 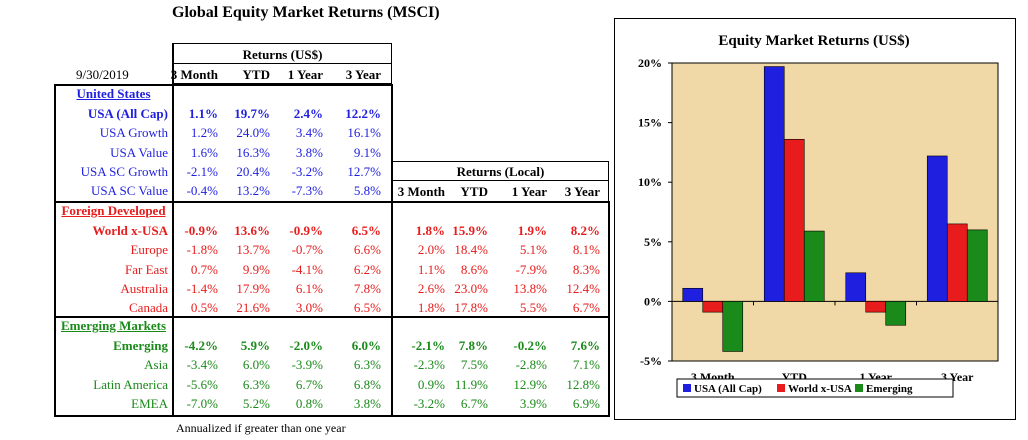 What do you see at coordinates (367, 403) in the screenshot?
I see `usd-value: 3.8%` at bounding box center [367, 403].